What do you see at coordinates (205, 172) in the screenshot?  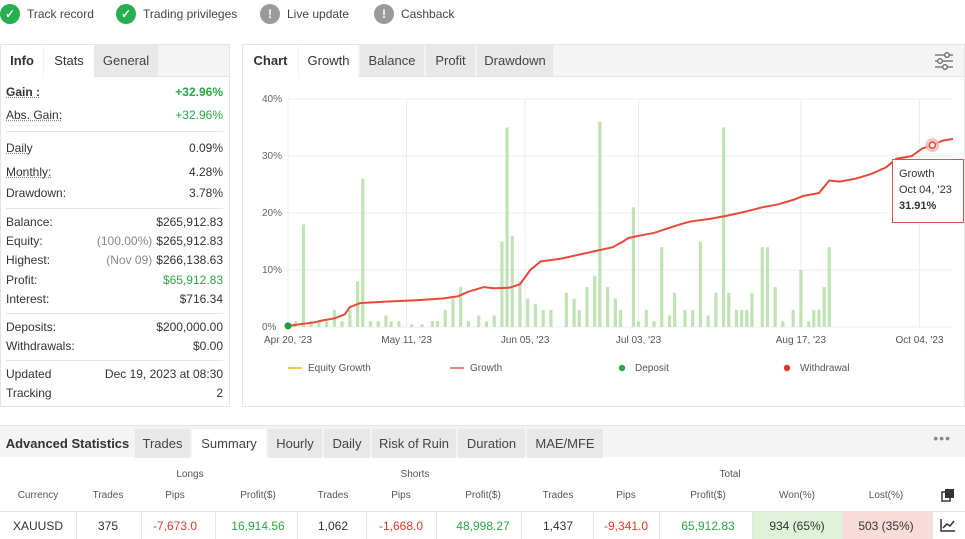 I see `monthly-value: 4.28%` at bounding box center [205, 172].